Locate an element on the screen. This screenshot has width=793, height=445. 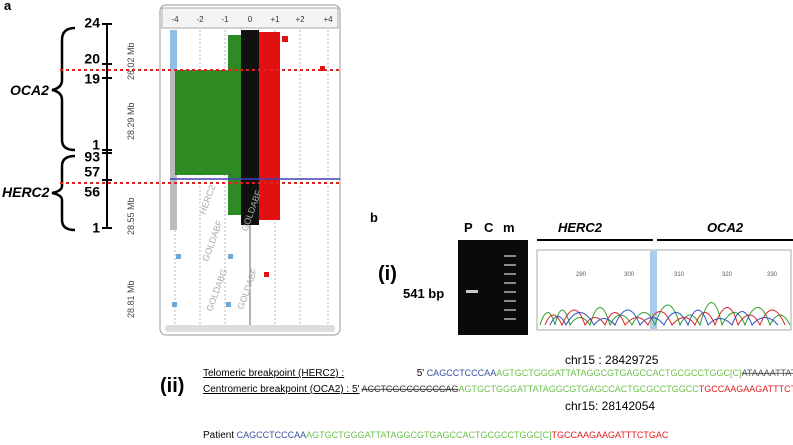
position-label: 28.81 Mb is located at coordinates (131, 299).